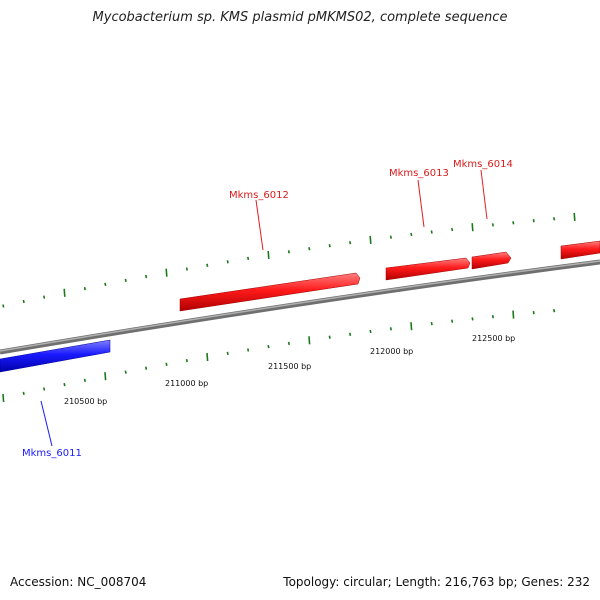 This screenshot has height=600, width=600. I want to click on scale-label-210500: 210500 bp, so click(85, 401).